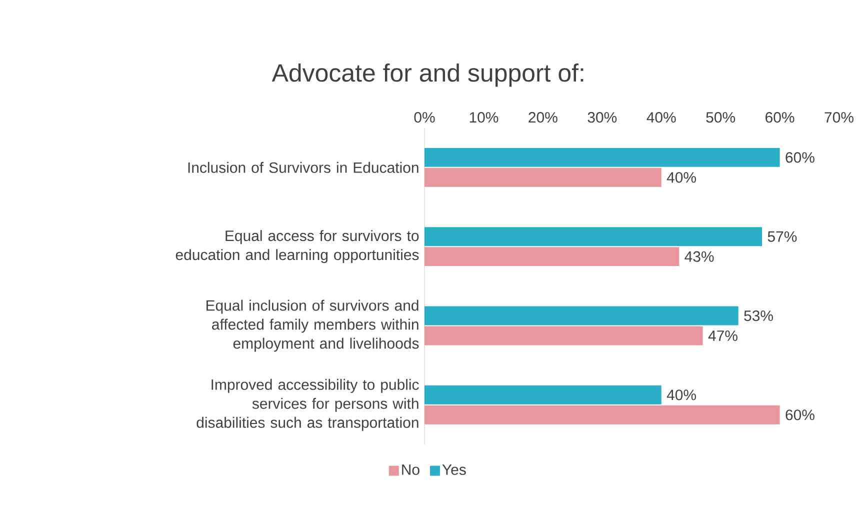  I want to click on x-tick-label: 0%, so click(424, 117).